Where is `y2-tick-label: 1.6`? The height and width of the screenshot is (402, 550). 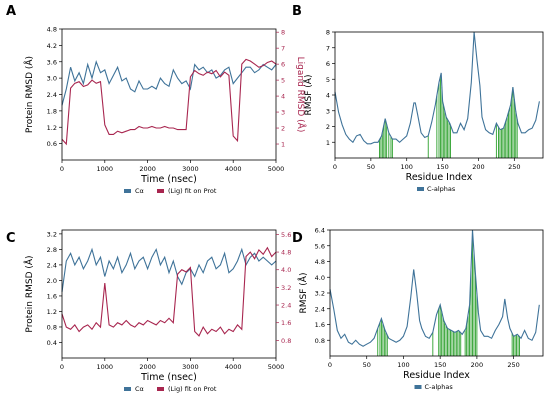 y2-tick-label: 1.6 is located at coordinates (286, 323).